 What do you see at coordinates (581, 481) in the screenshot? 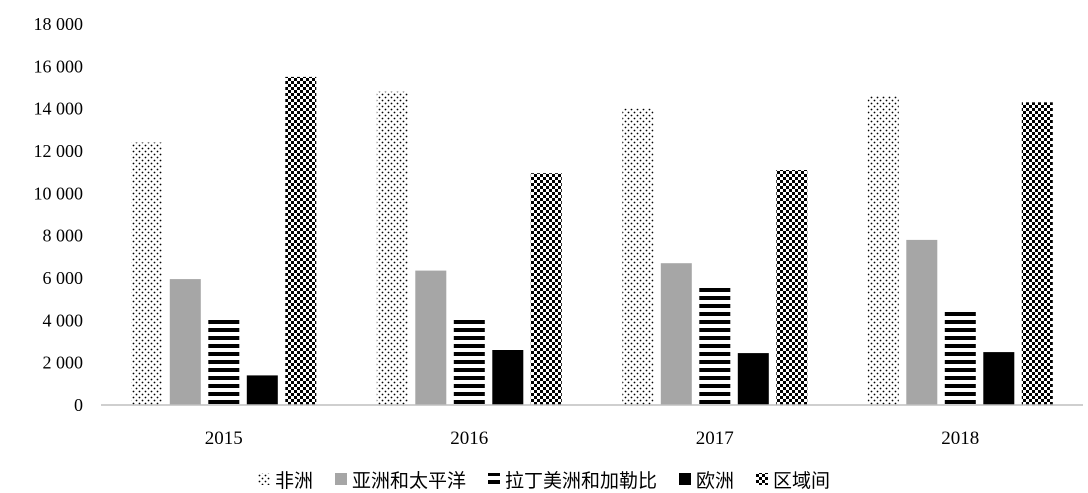
I see `legend-label: 拉丁美洲和加勒比` at bounding box center [581, 481].